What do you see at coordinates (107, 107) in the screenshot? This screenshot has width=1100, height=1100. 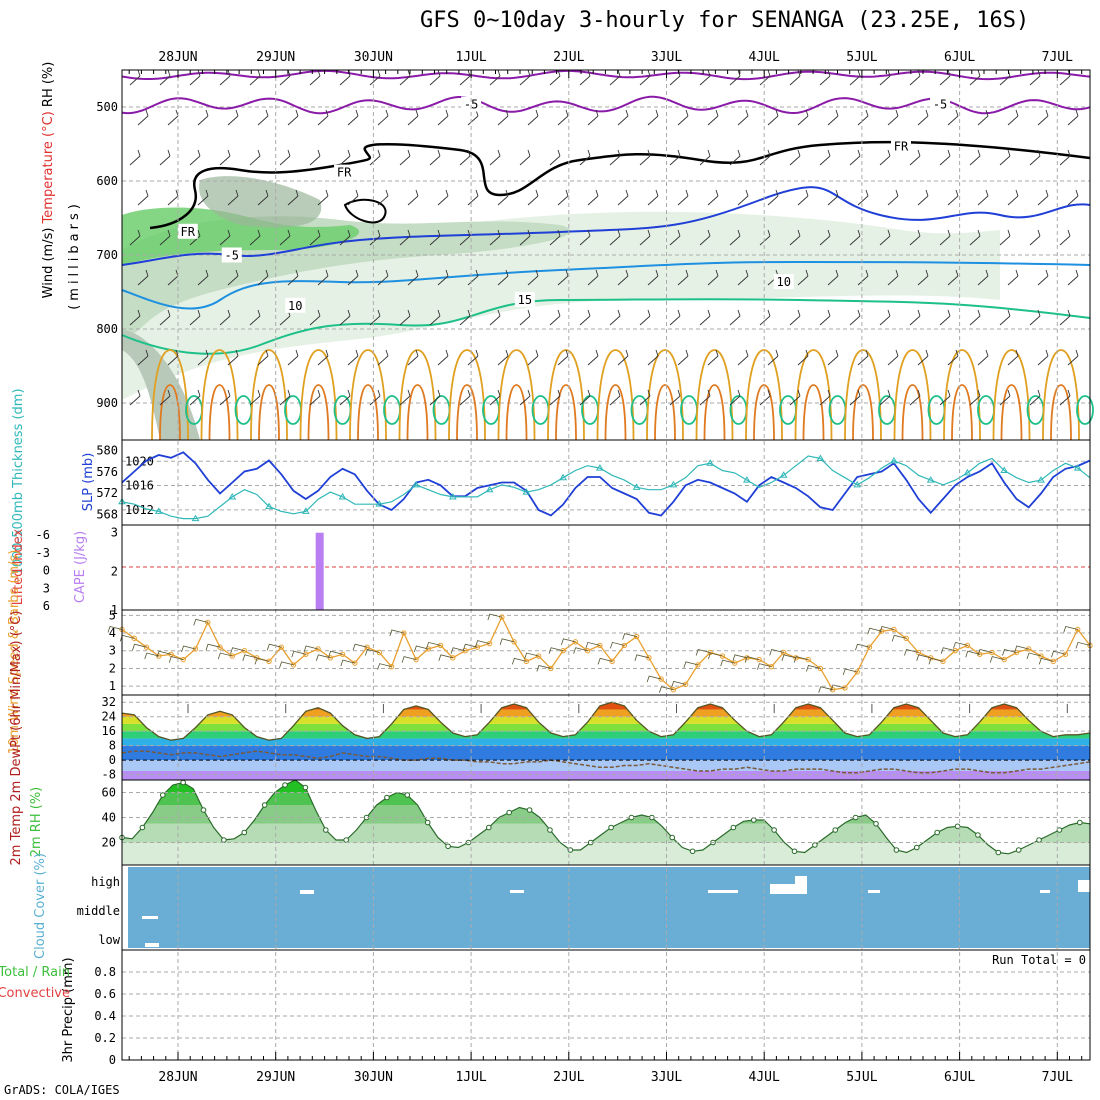 I see `upper-air-tick-label: 500` at bounding box center [107, 107].